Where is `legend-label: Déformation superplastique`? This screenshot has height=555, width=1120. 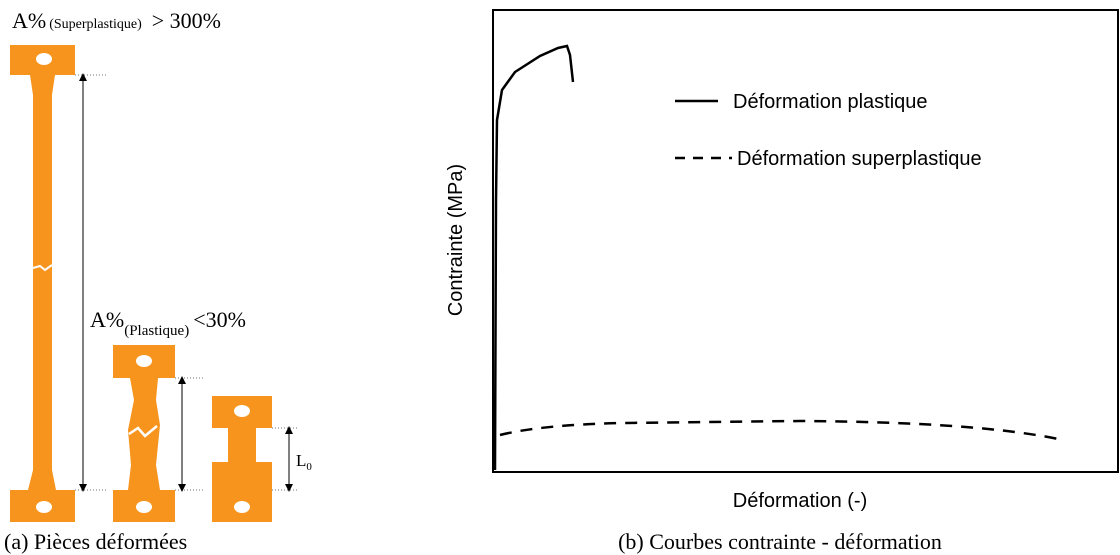 legend-label: Déformation superplastique is located at coordinates (859, 159).